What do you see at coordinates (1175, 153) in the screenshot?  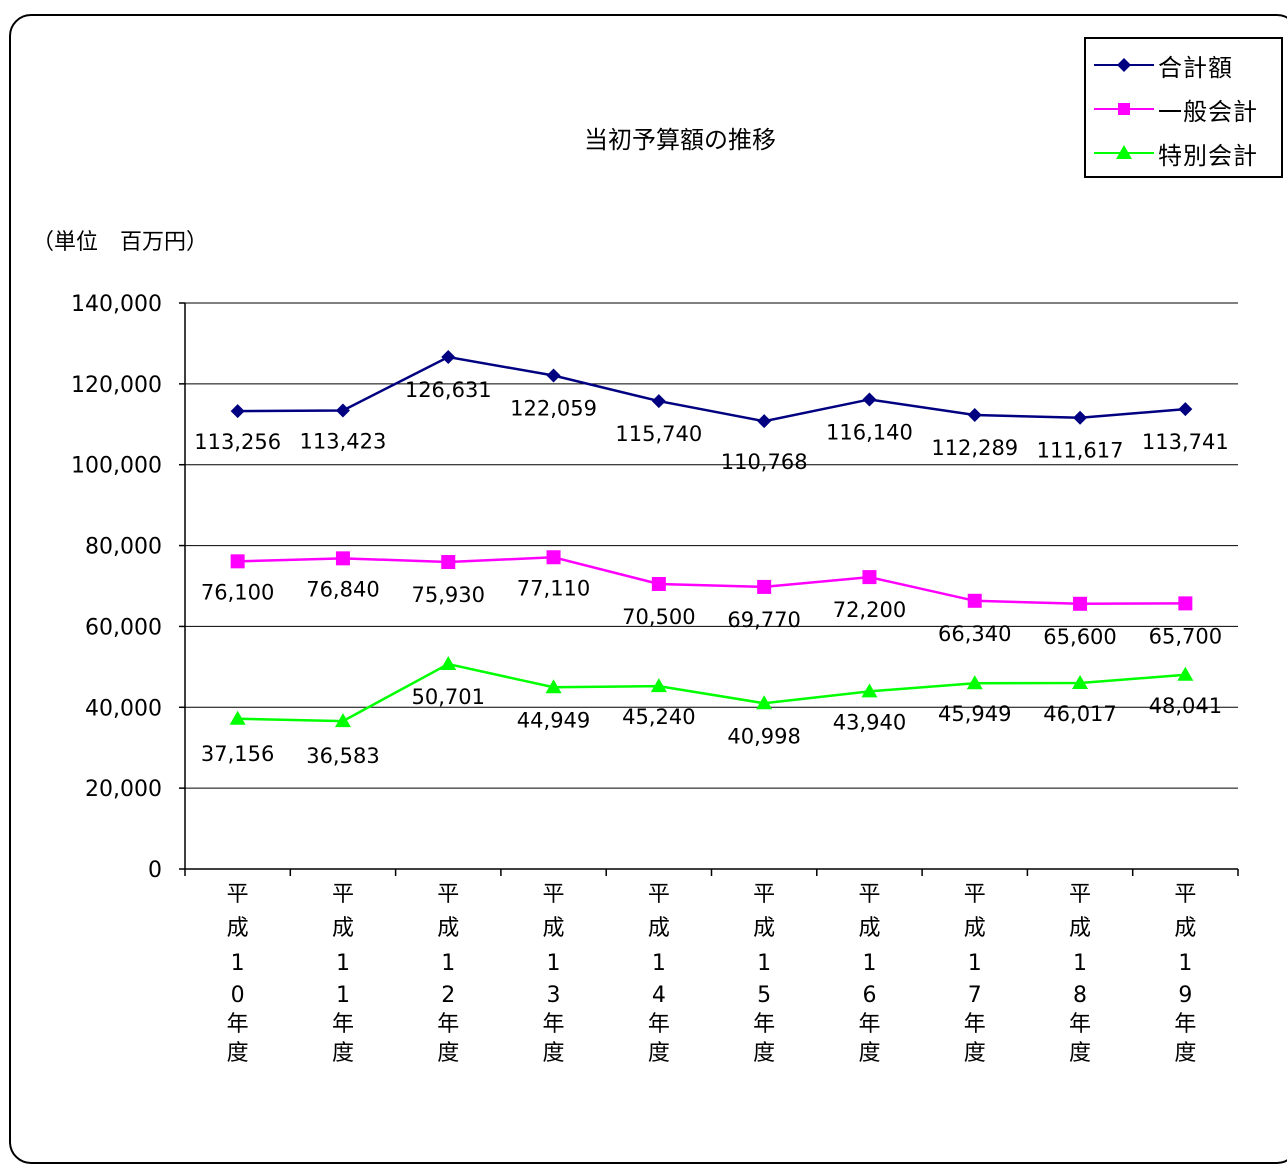 I see `legend-item-special: 特別会計` at bounding box center [1175, 153].